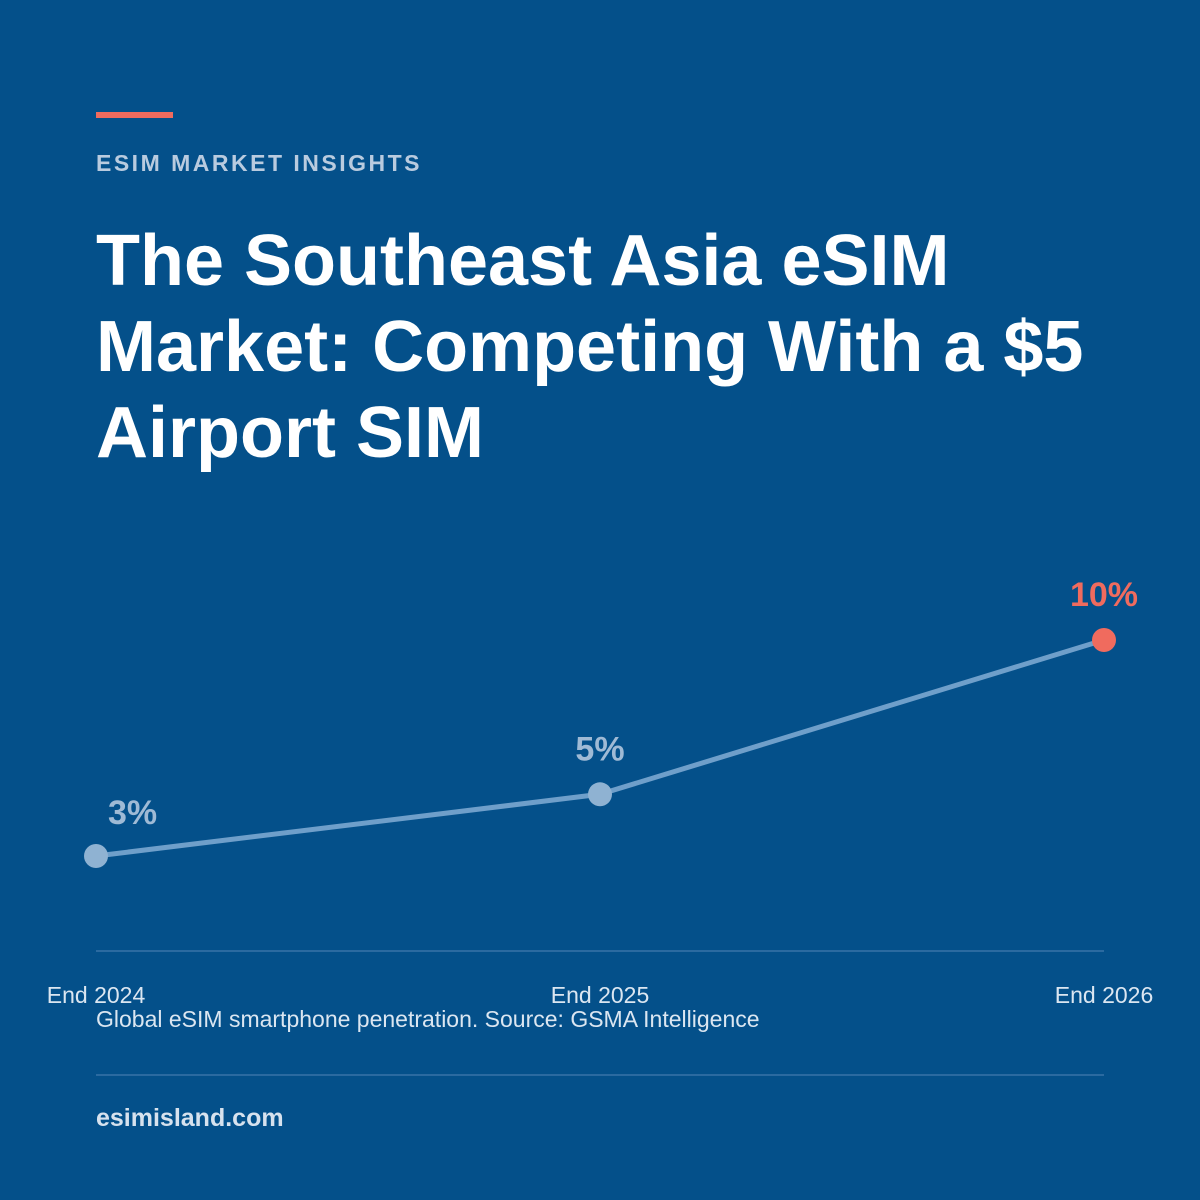 The height and width of the screenshot is (1200, 1200). Describe the element at coordinates (190, 1118) in the screenshot. I see `site-url: esimisland.com` at that location.